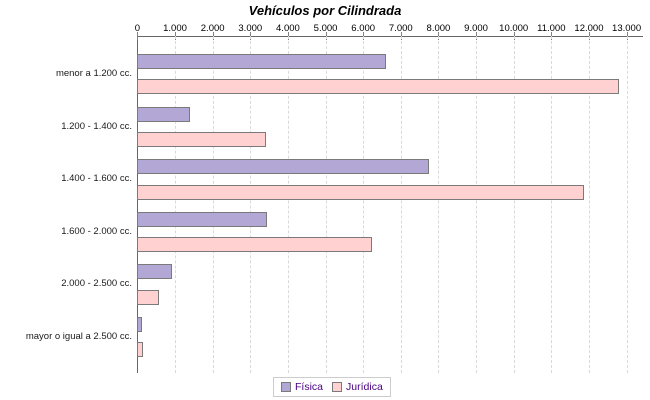 This screenshot has width=650, height=400. Describe the element at coordinates (589, 28) in the screenshot. I see `x-axis-tick-label: 12.000` at that location.